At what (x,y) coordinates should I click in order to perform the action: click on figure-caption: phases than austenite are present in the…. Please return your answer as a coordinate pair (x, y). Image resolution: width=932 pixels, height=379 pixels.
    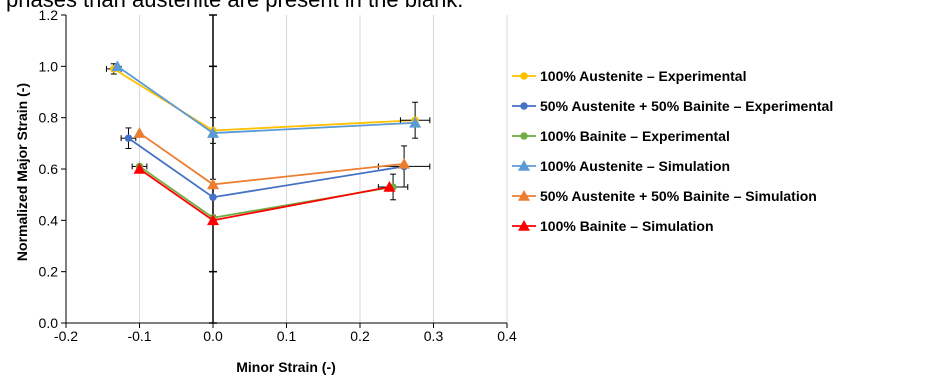
    Looking at the image, I should click on (234, 6).